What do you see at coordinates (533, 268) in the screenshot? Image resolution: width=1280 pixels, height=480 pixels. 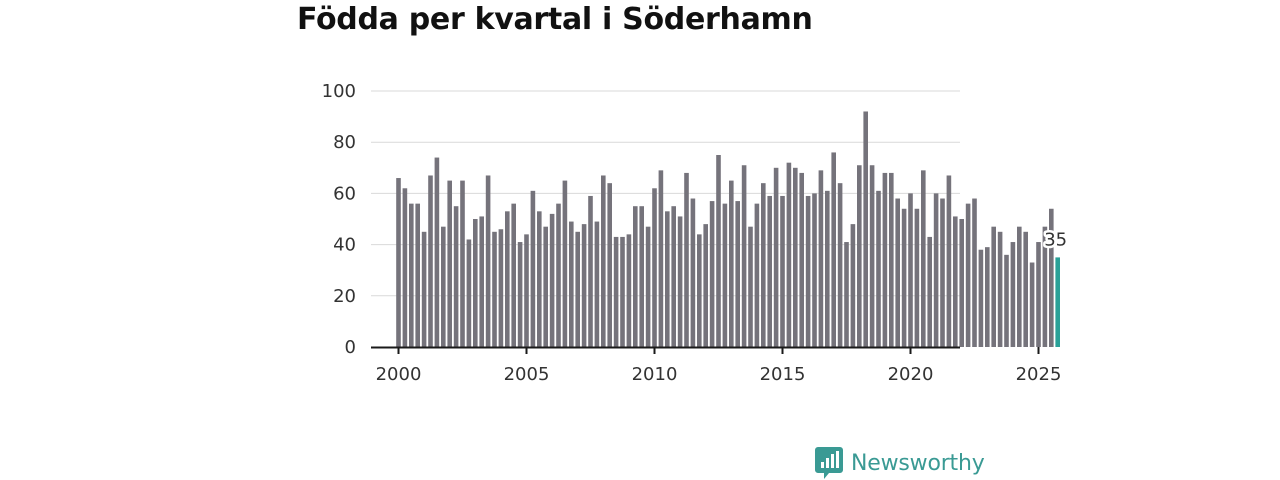 I see `bar-2005-k2` at bounding box center [533, 268].